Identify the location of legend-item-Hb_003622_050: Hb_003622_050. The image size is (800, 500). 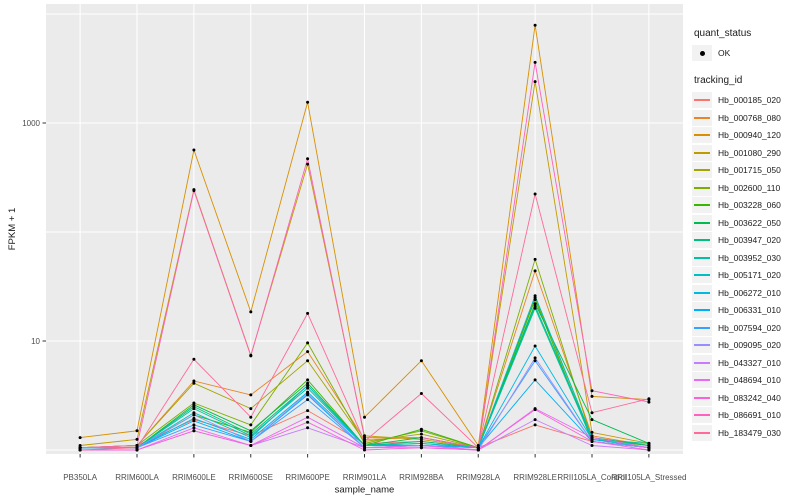
(745, 222).